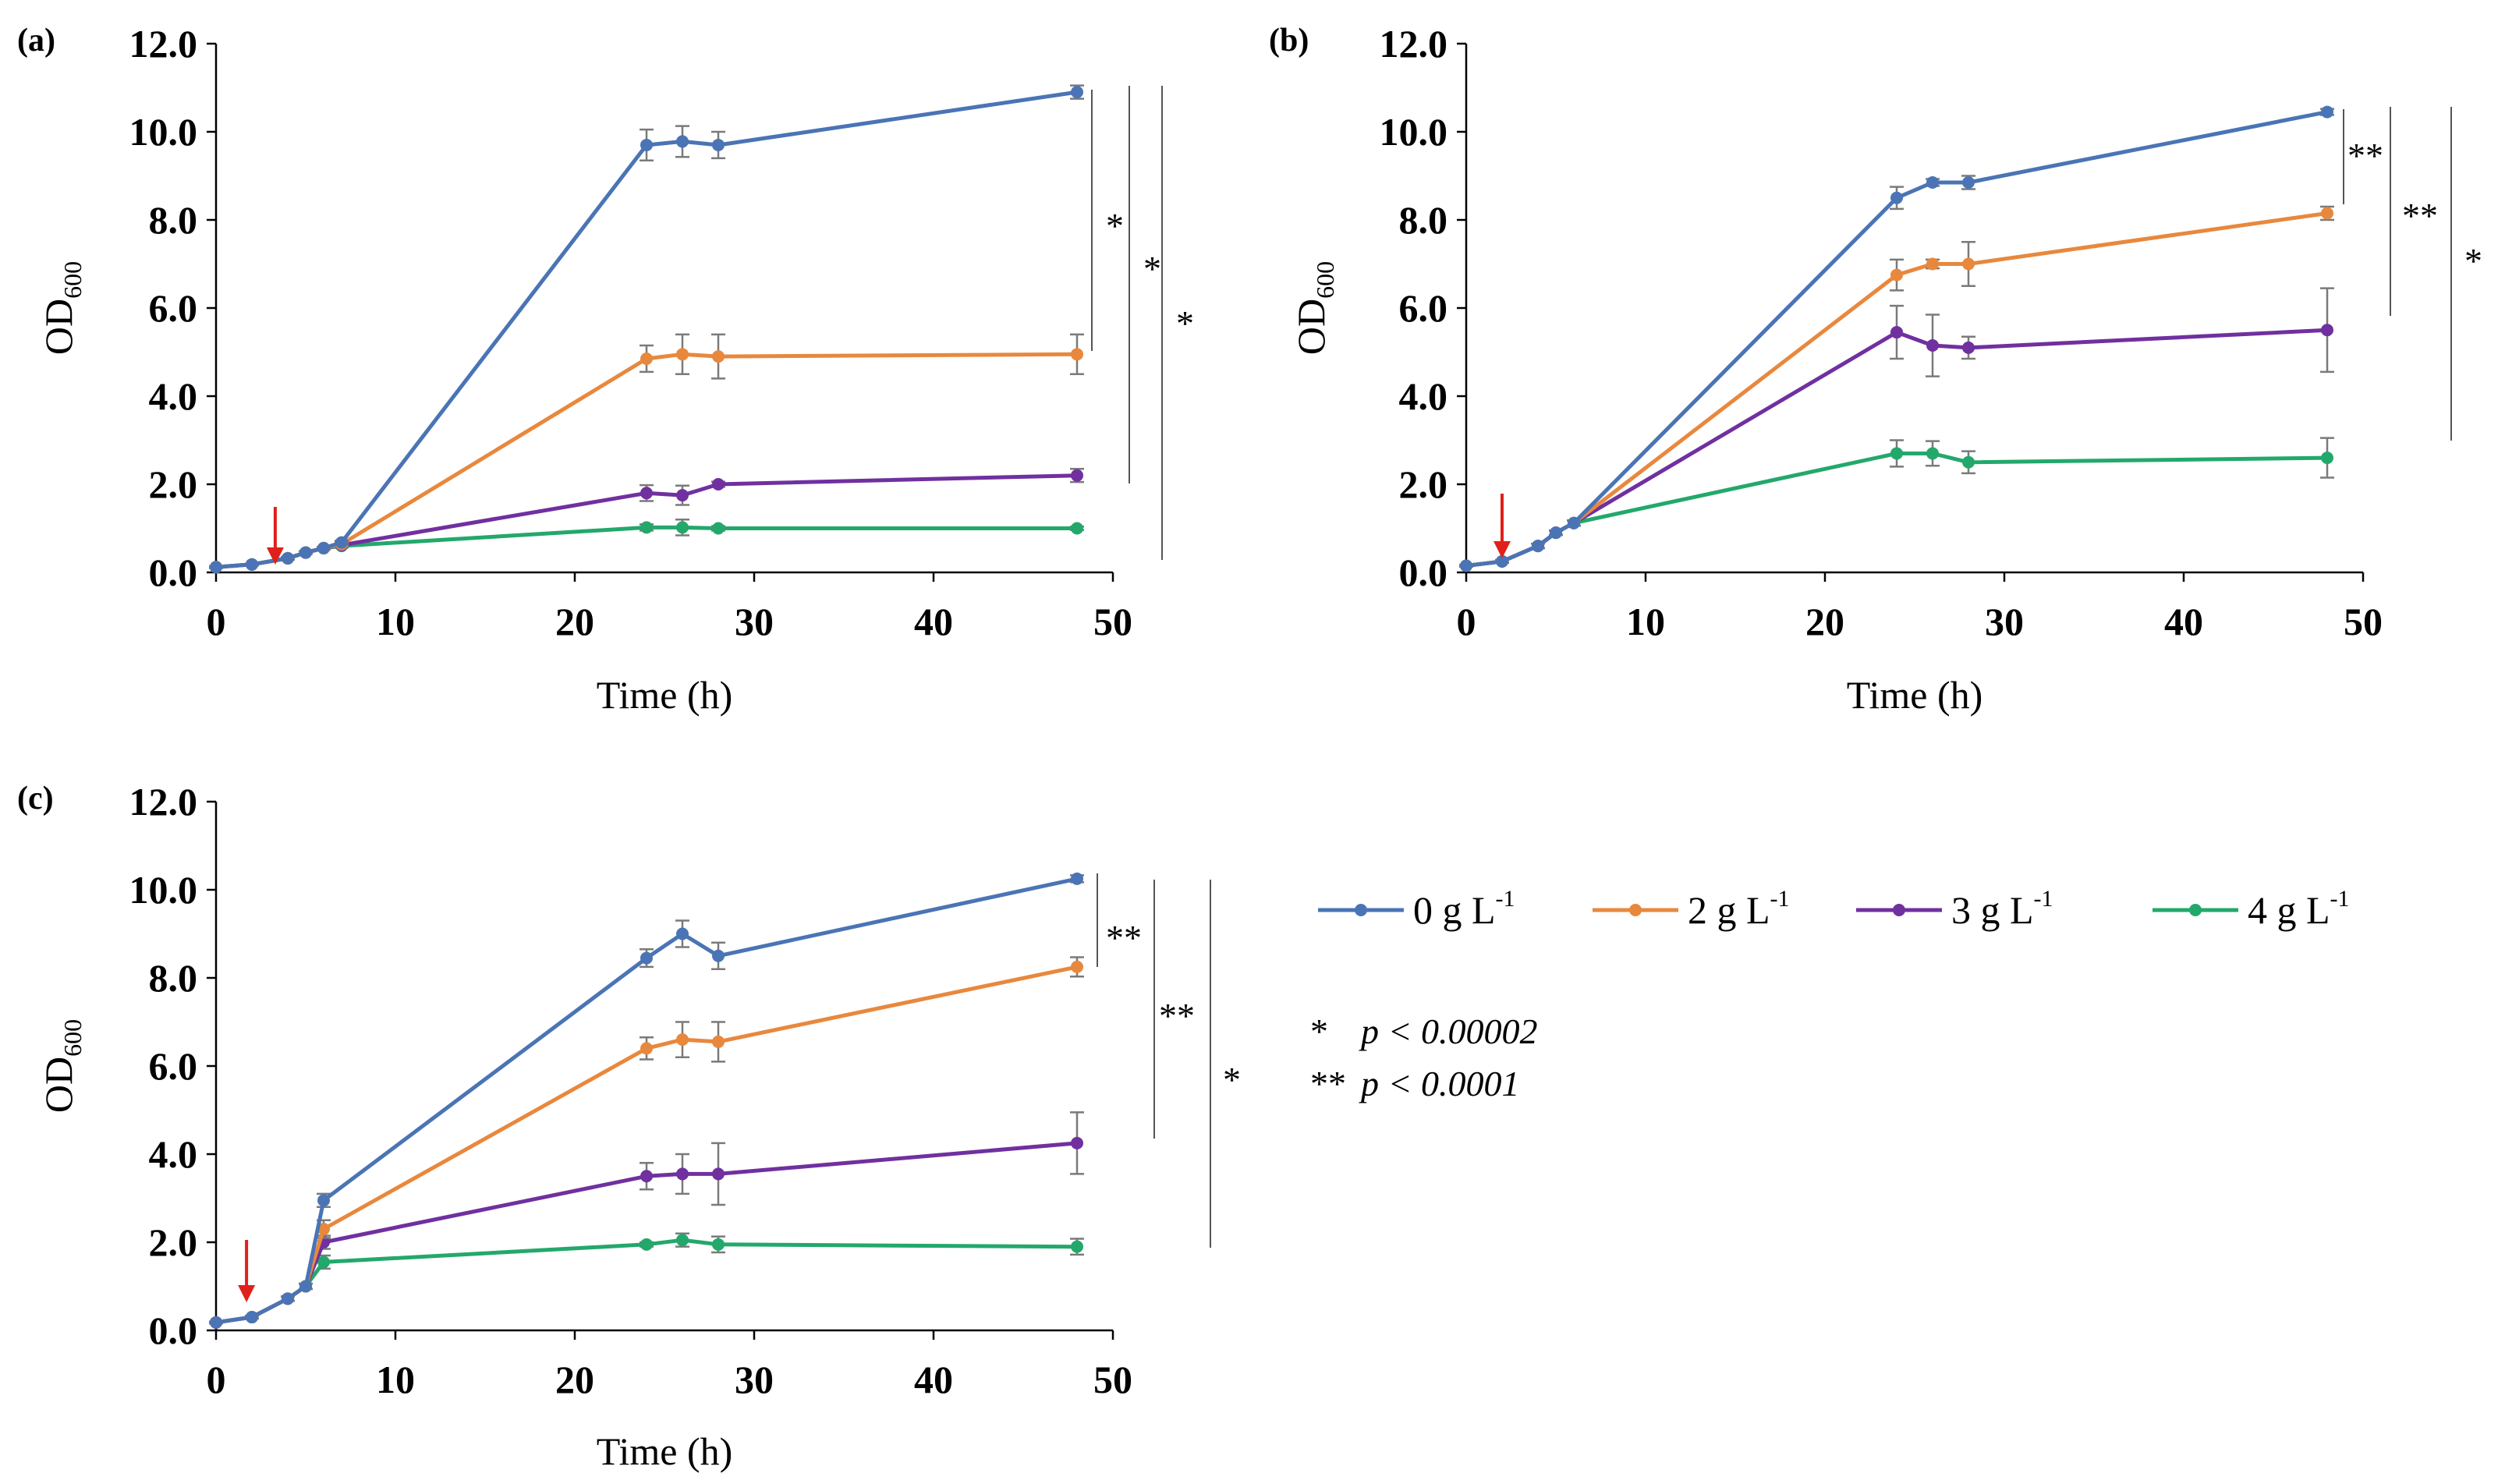 This screenshot has height=1484, width=2498. I want to click on x-tick-label-0-1: 10, so click(395, 621).